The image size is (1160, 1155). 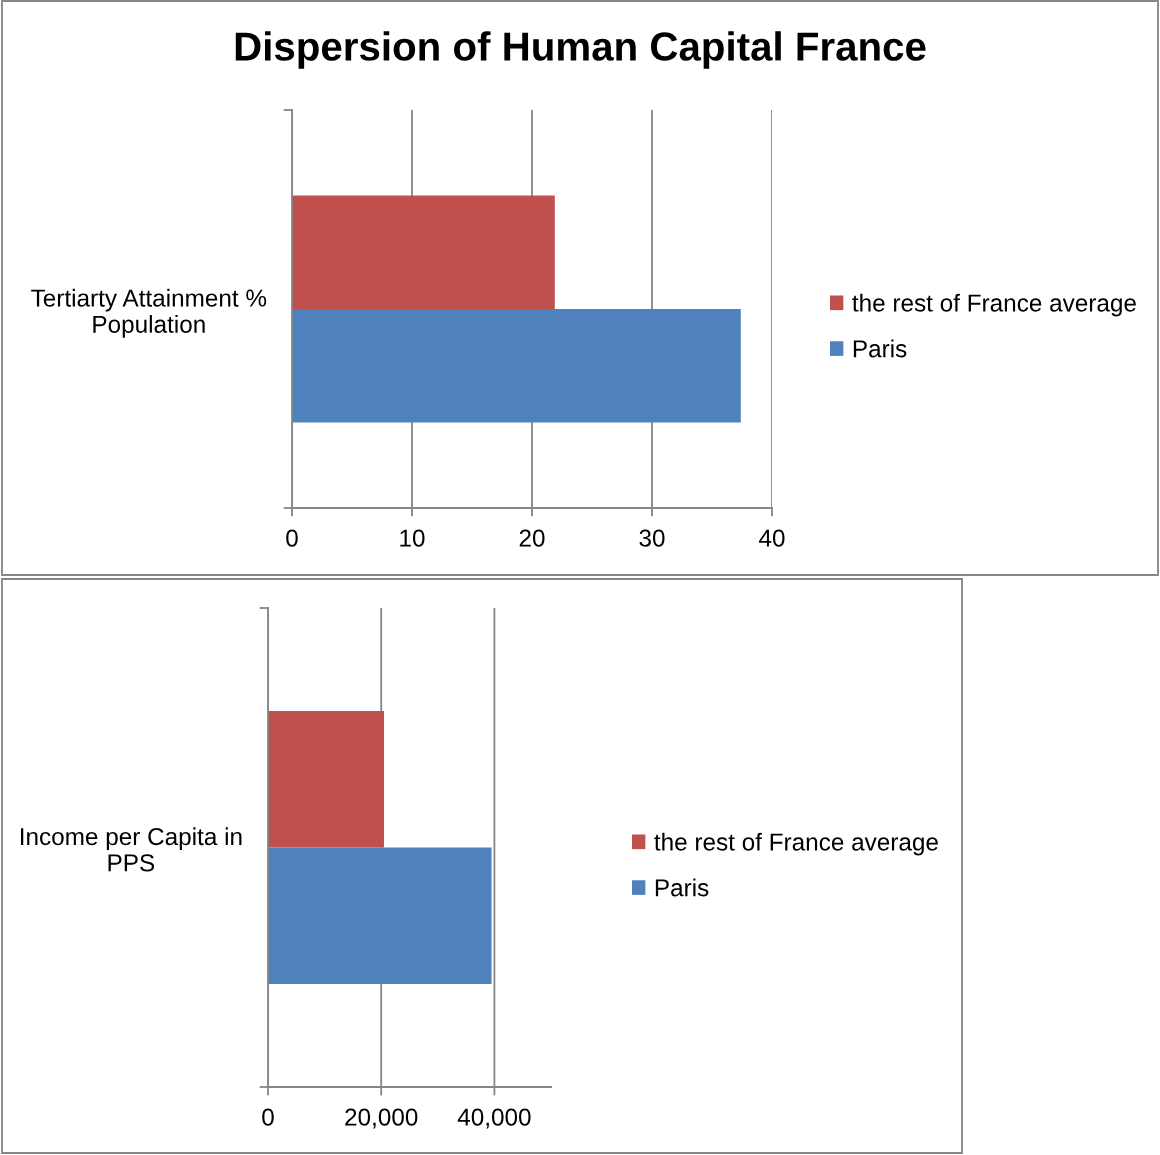 What do you see at coordinates (149, 313) in the screenshot?
I see `y-tick-label: Tertiarty Attainment % Population` at bounding box center [149, 313].